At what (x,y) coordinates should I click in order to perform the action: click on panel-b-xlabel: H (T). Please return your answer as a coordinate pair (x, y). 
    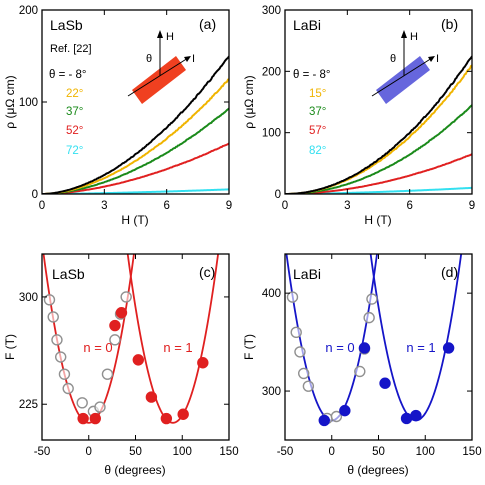
    Looking at the image, I should click on (377, 220).